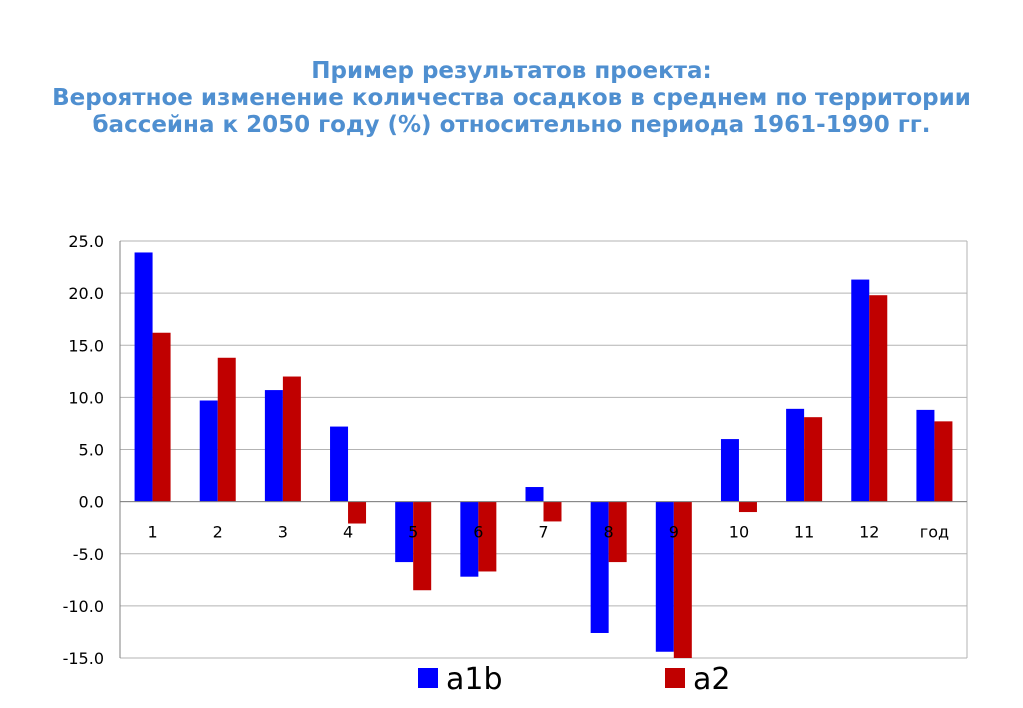 The image size is (1023, 708). Describe the element at coordinates (543, 532) in the screenshot. I see `x-tick-label: 7` at that location.